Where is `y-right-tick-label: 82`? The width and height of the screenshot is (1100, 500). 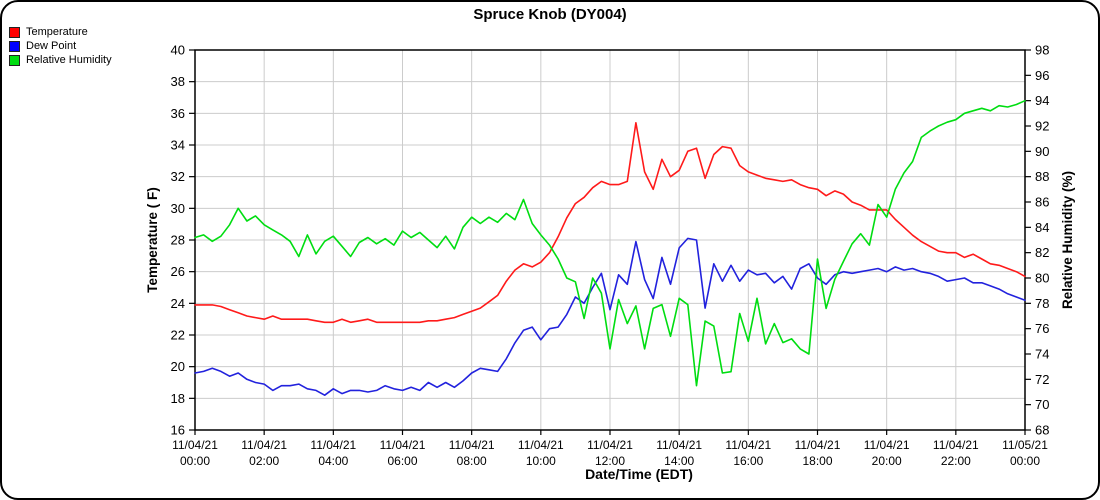 y-right-tick-label: 82 is located at coordinates (1042, 252).